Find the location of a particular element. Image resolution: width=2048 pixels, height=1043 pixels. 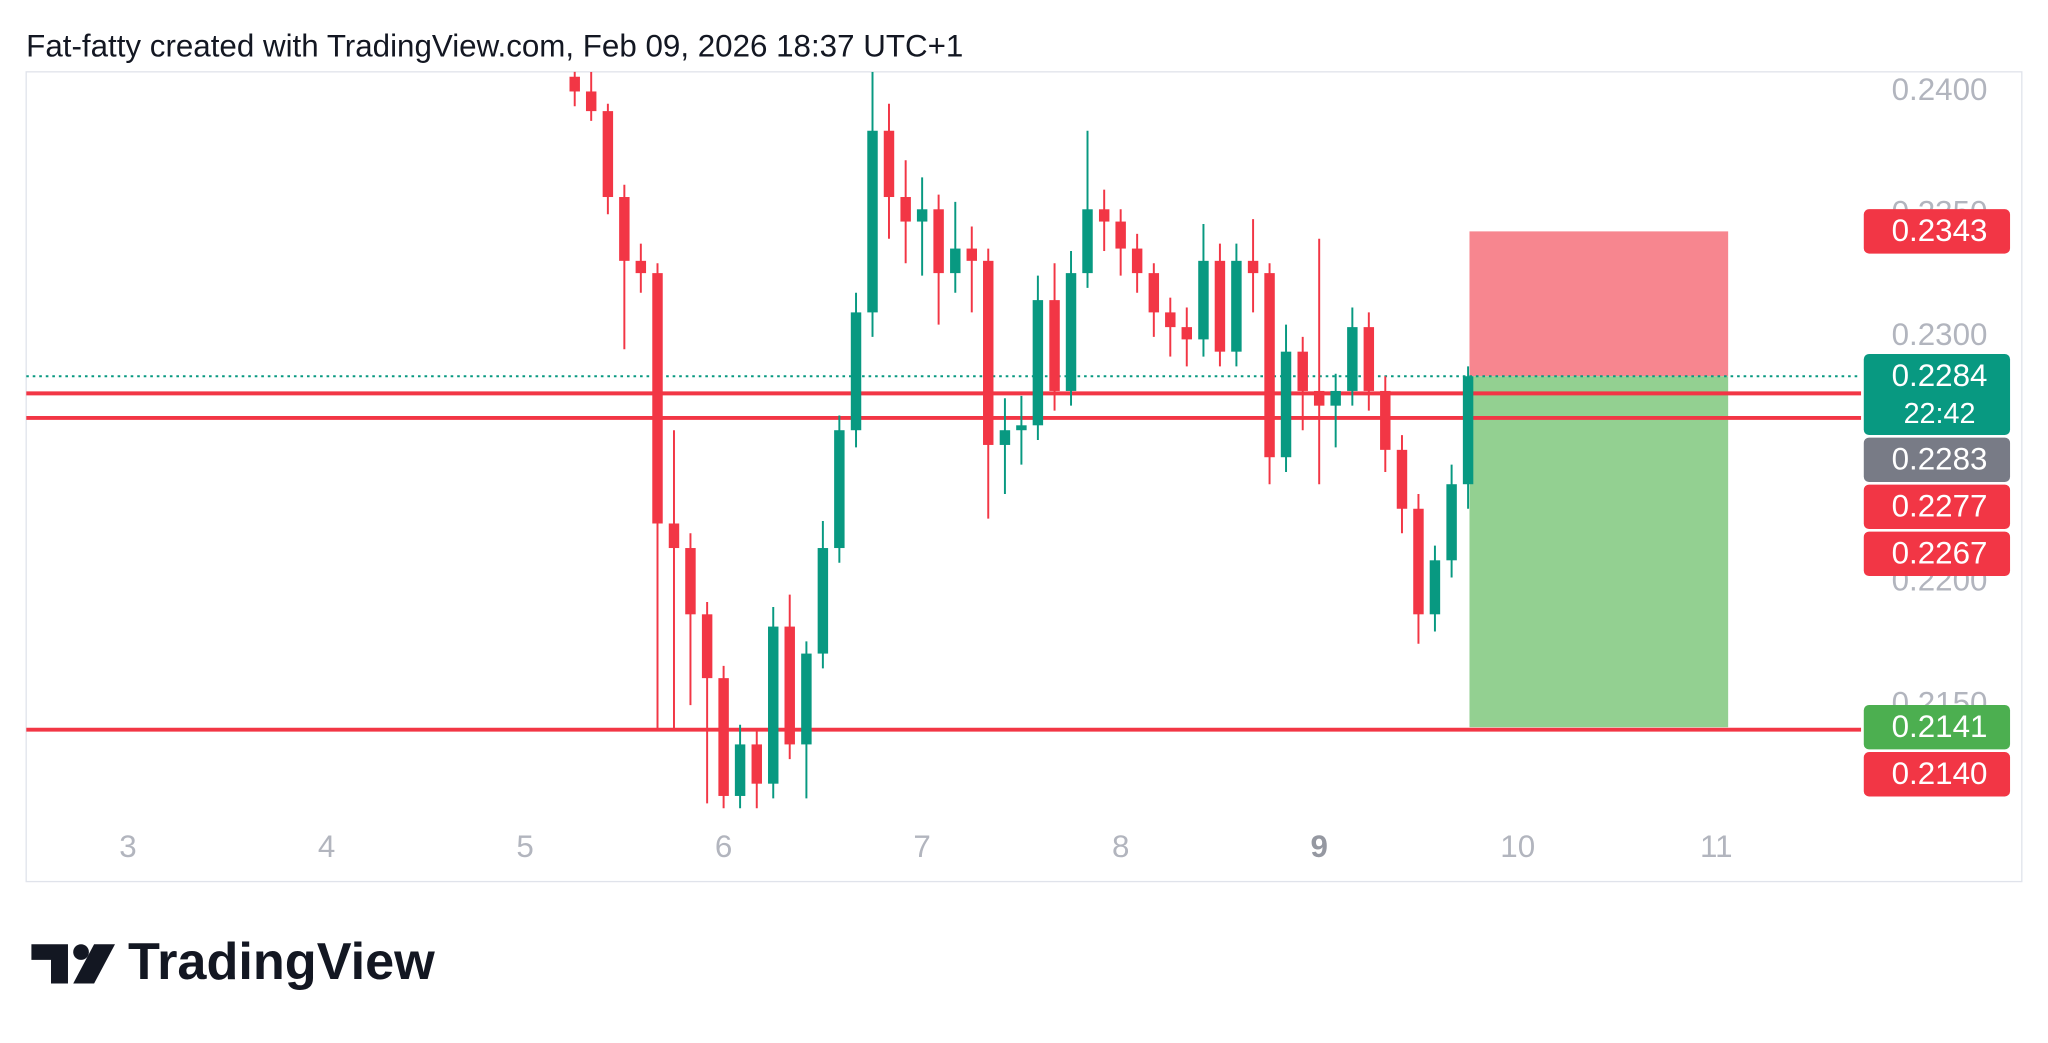

x-tick-label: 3 is located at coordinates (127, 846).